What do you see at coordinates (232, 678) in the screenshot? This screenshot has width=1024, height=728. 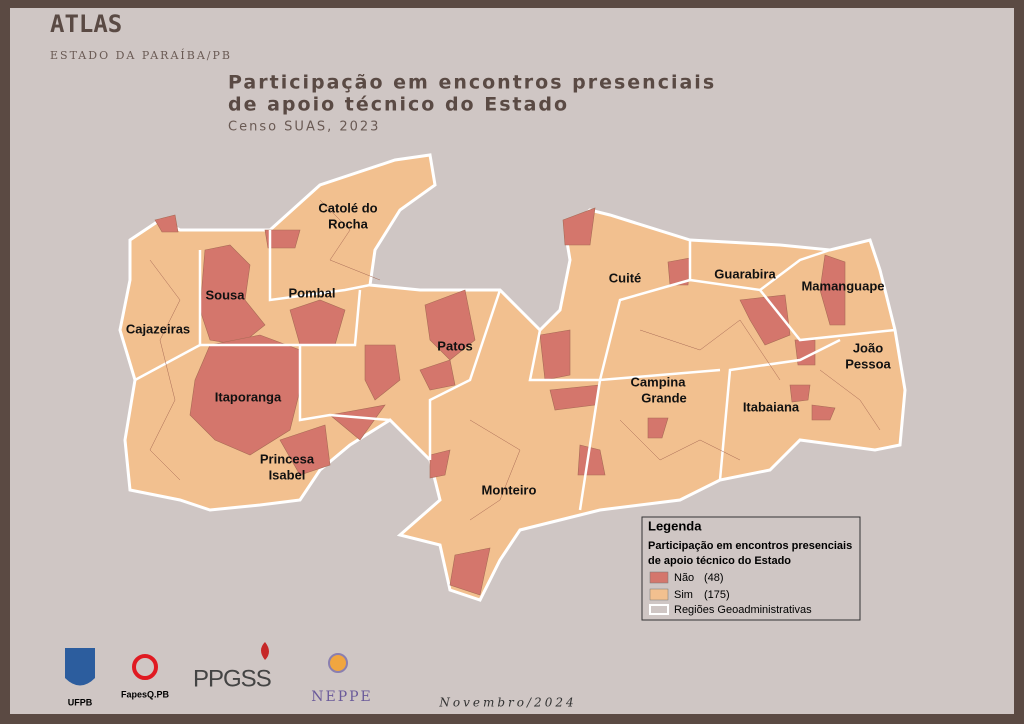 I see `logo-text: PPGSS` at bounding box center [232, 678].